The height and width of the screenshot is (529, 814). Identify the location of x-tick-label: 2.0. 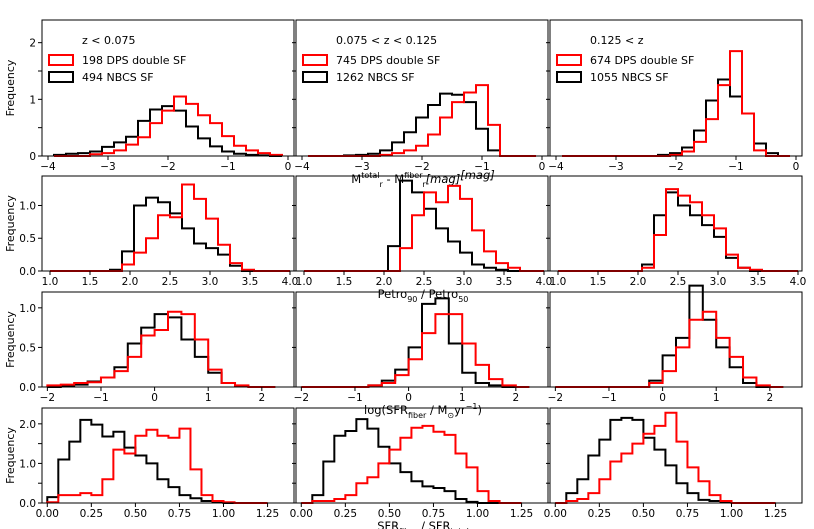
(384, 282).